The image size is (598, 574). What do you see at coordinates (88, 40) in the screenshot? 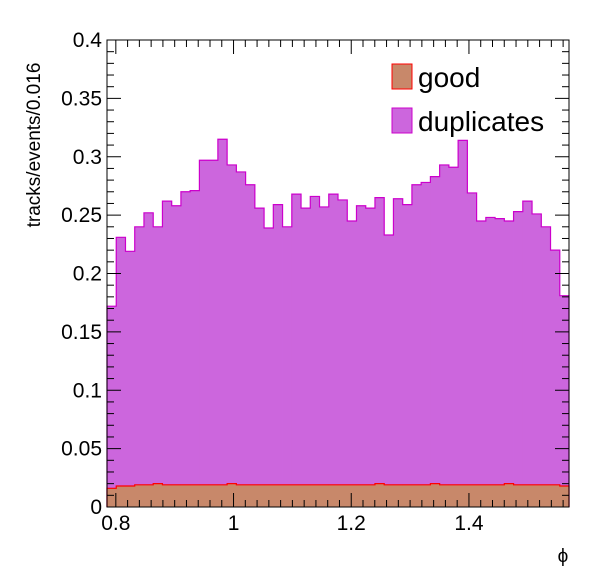
I see `y-tick-label-8: 0.4` at bounding box center [88, 40].